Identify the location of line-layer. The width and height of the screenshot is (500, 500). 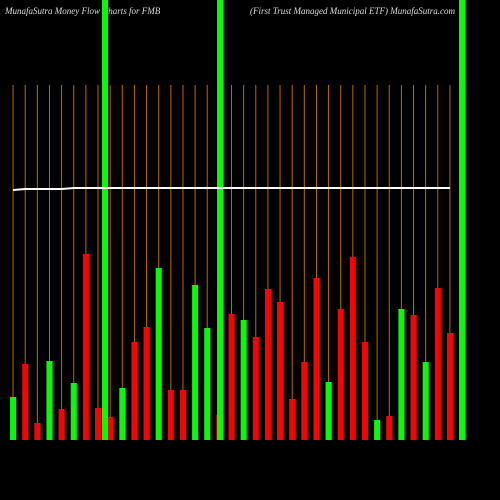
(231, 189).